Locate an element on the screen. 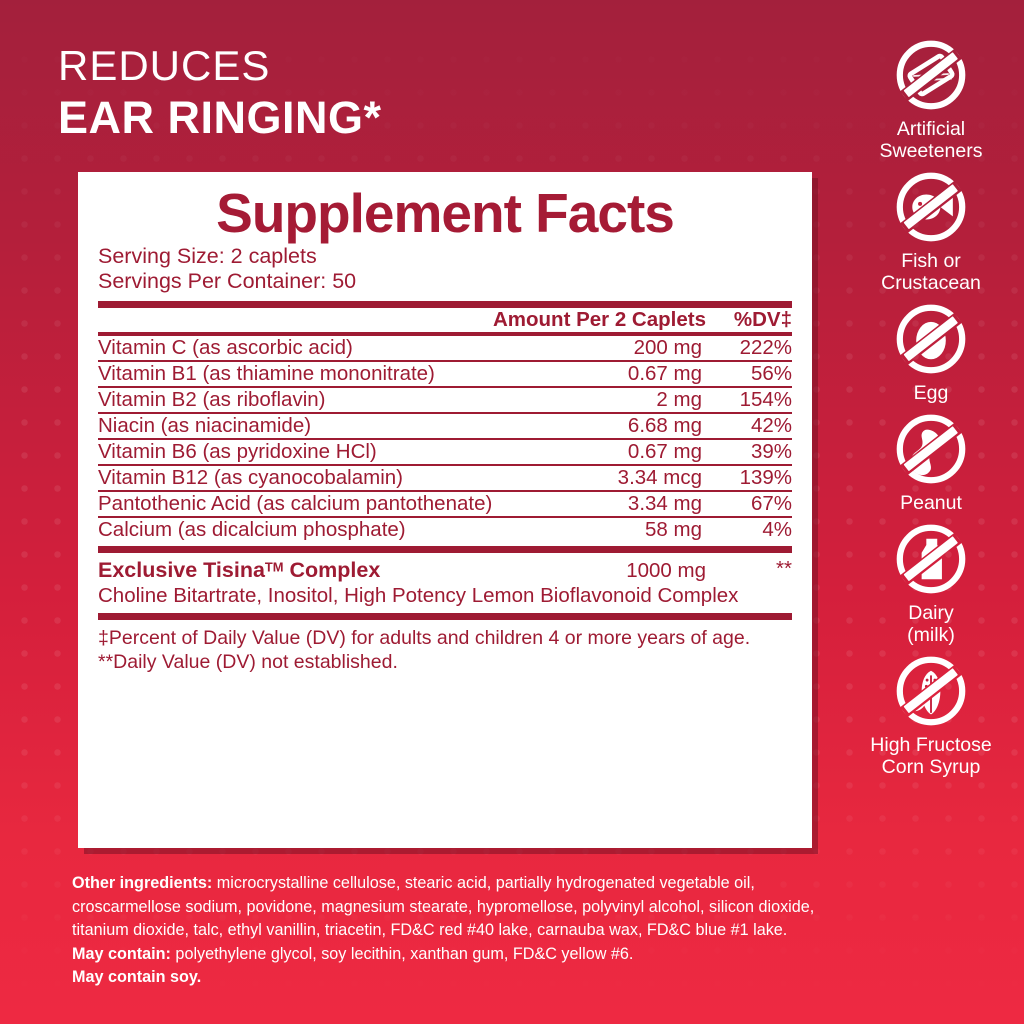  cell-name: Vitamin B6 (as pyridoxine HCl) is located at coordinates (237, 451).